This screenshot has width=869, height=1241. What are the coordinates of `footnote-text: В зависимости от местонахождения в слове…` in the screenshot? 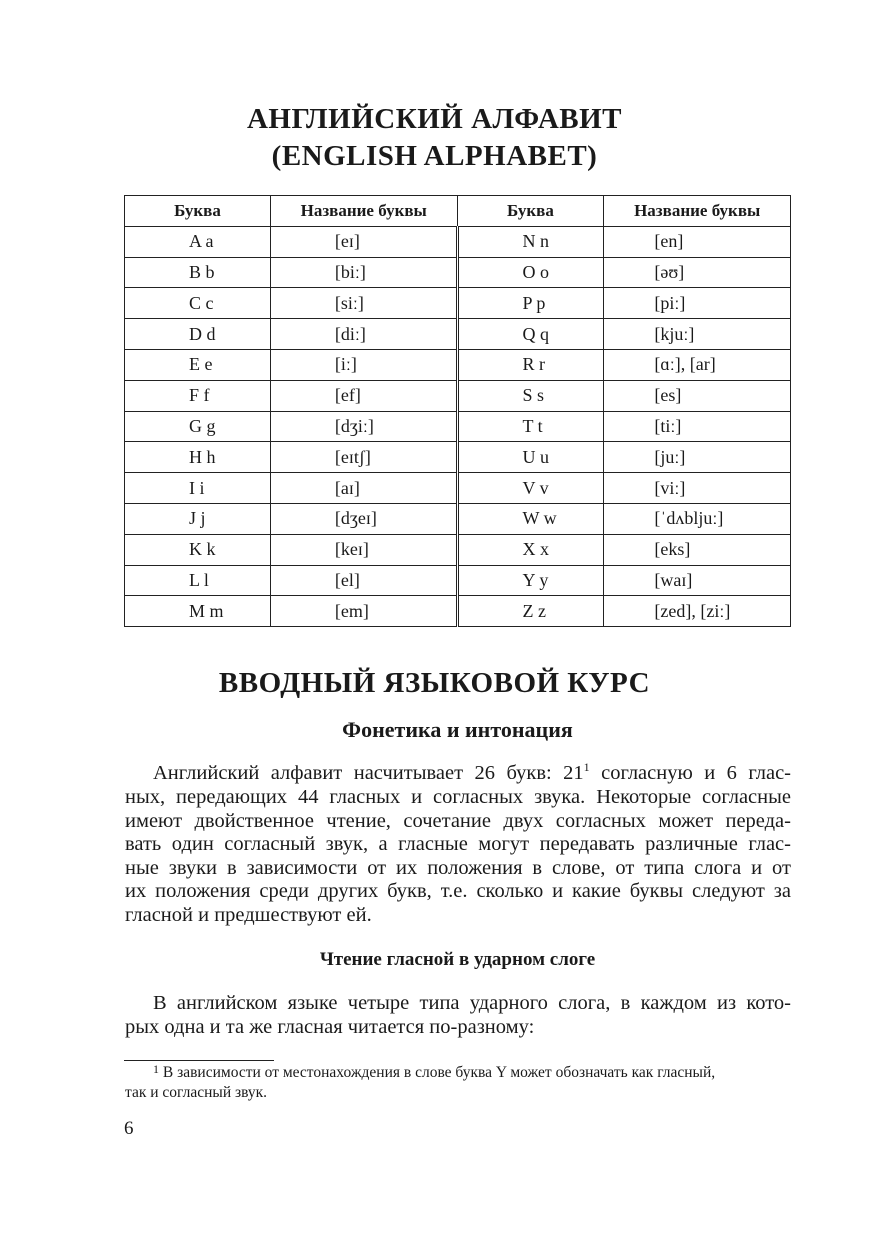 It's located at (437, 1072).